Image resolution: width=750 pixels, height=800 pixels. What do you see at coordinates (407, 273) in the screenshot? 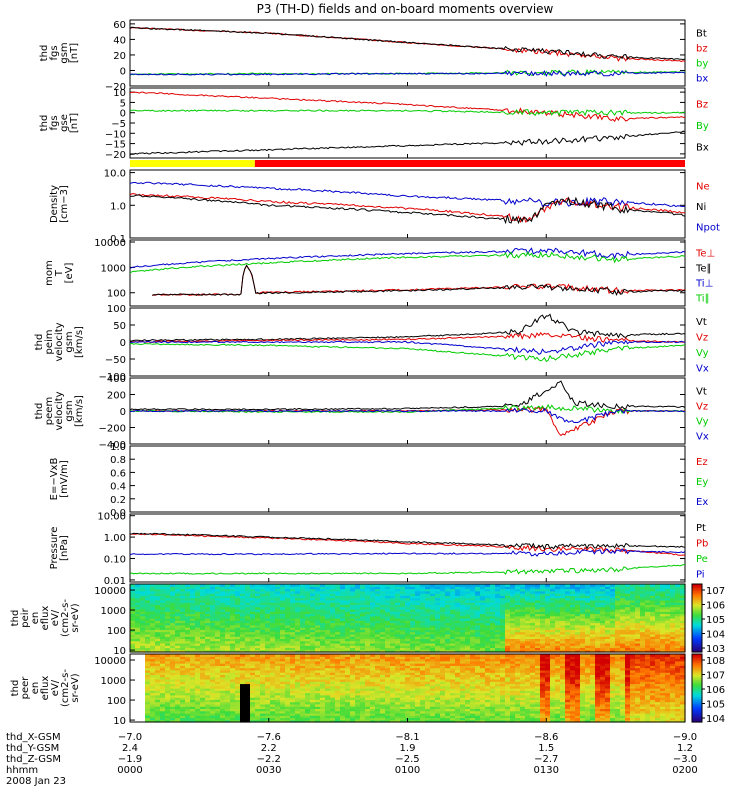
I see `panel-frame` at bounding box center [407, 273].